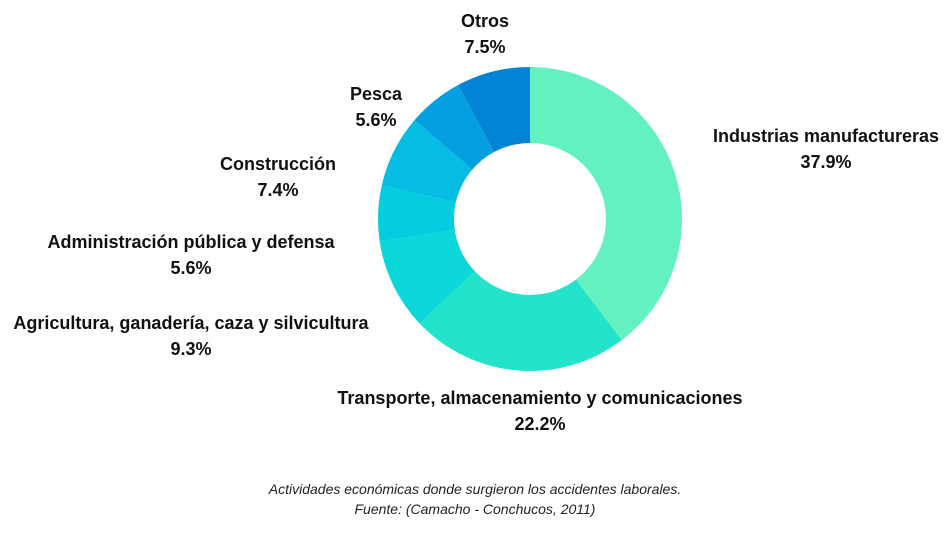 Image resolution: width=950 pixels, height=534 pixels. What do you see at coordinates (485, 21) in the screenshot?
I see `slice-label: Otros` at bounding box center [485, 21].